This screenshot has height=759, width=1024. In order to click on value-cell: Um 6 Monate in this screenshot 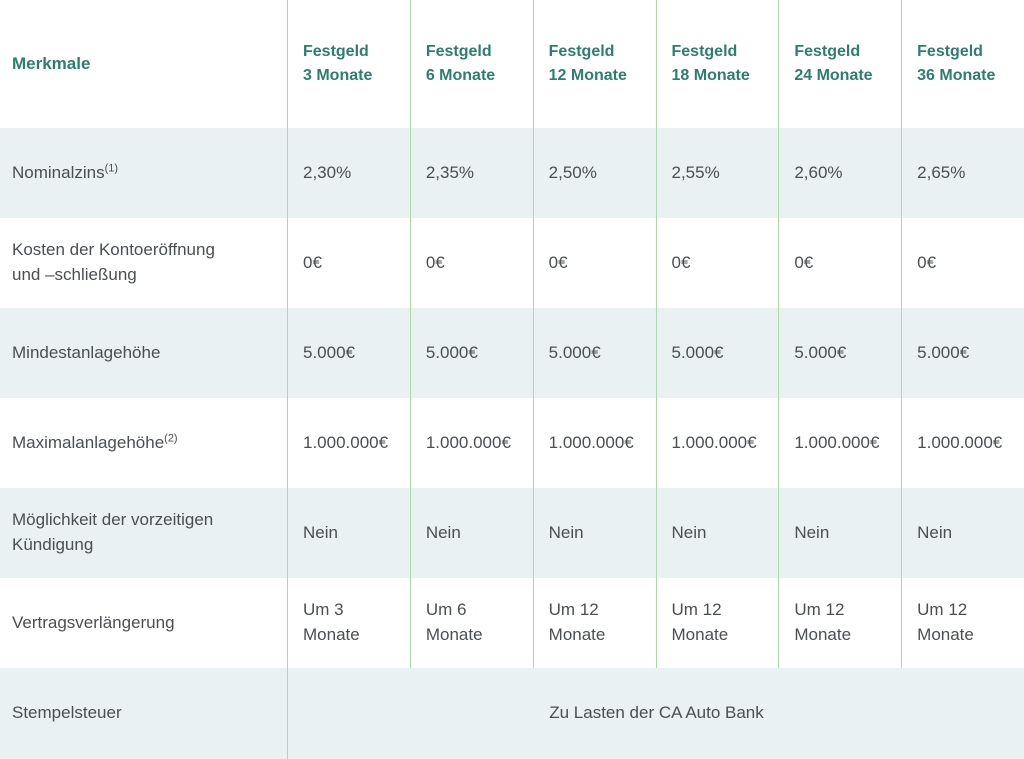, I will do `click(471, 623)`.